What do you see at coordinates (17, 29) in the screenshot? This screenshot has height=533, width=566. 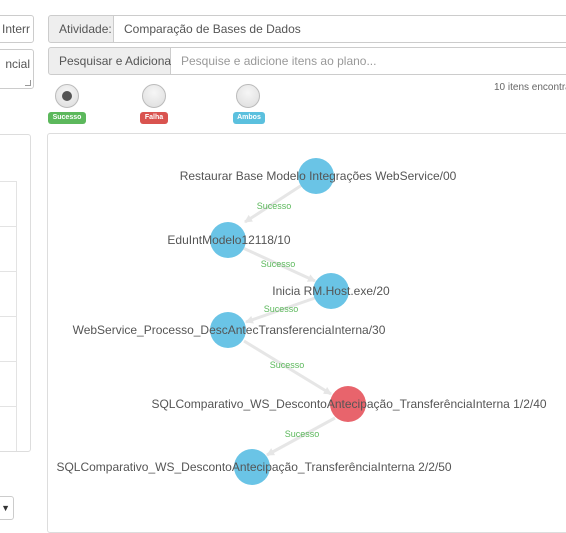 I see `left-text-input: Interr` at bounding box center [17, 29].